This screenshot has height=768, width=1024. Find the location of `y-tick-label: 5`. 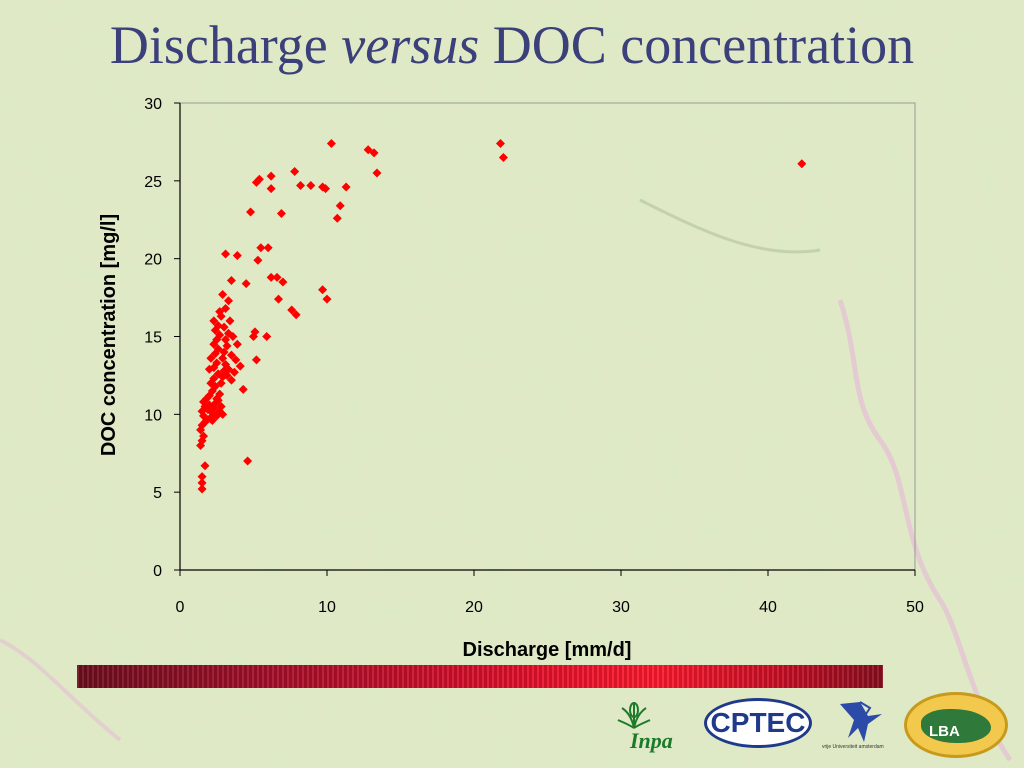

y-tick-label: 5 is located at coordinates (157, 493).